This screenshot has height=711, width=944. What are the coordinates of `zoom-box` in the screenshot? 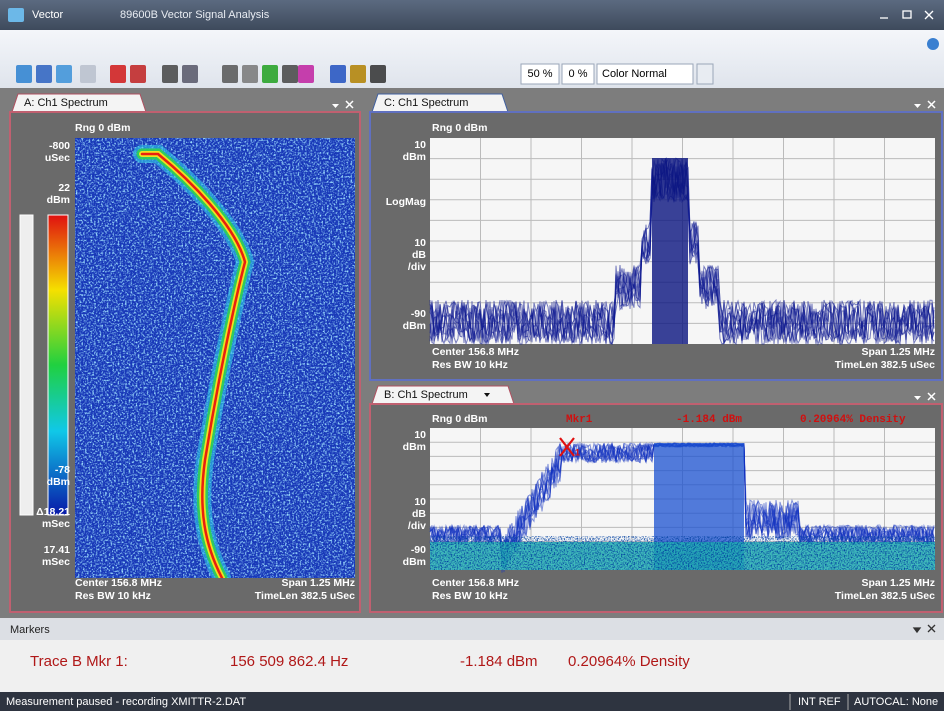 It's located at (540, 74).